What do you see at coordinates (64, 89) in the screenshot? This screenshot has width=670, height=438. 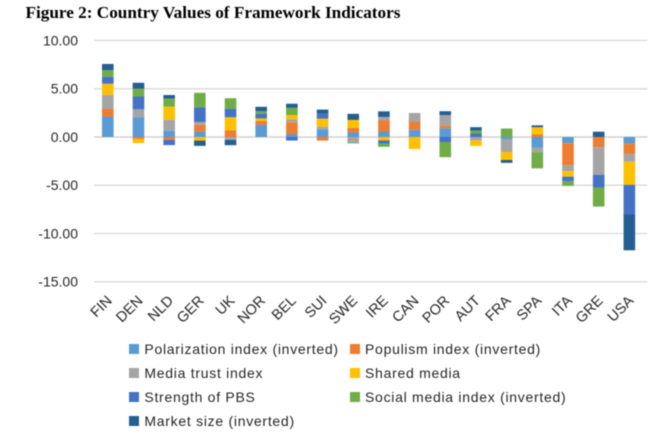 I see `svg-text: 5.00` at bounding box center [64, 89].